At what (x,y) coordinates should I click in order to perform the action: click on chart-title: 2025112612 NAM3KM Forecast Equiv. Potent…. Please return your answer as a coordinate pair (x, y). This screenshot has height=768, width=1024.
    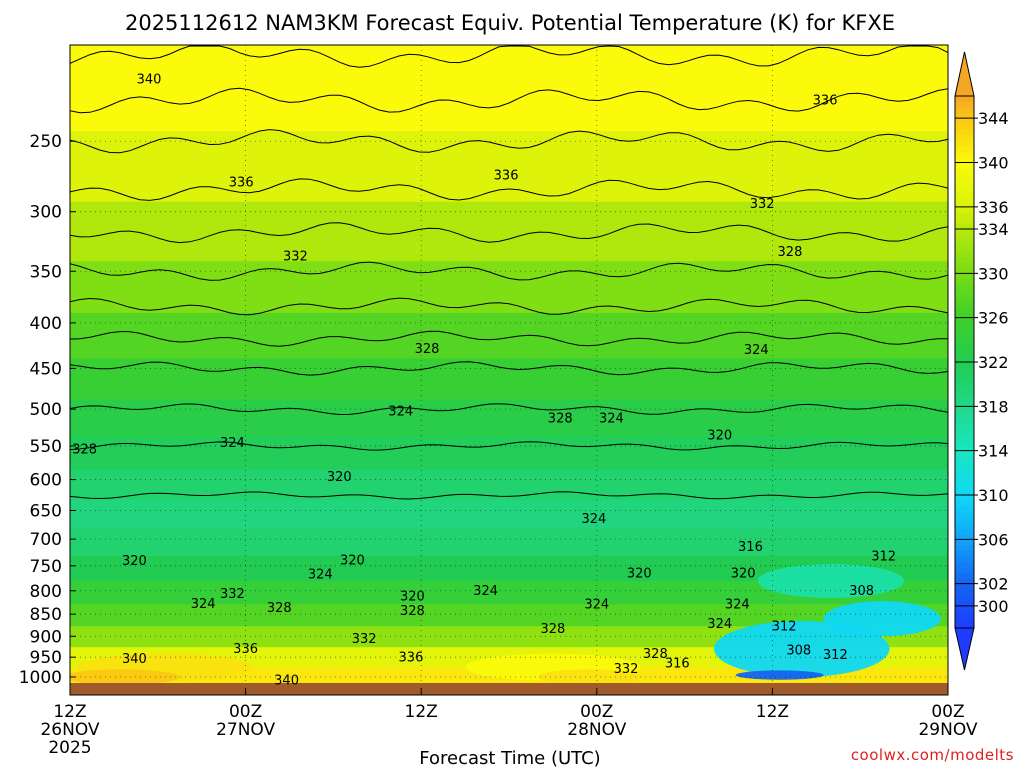
    Looking at the image, I should click on (510, 23).